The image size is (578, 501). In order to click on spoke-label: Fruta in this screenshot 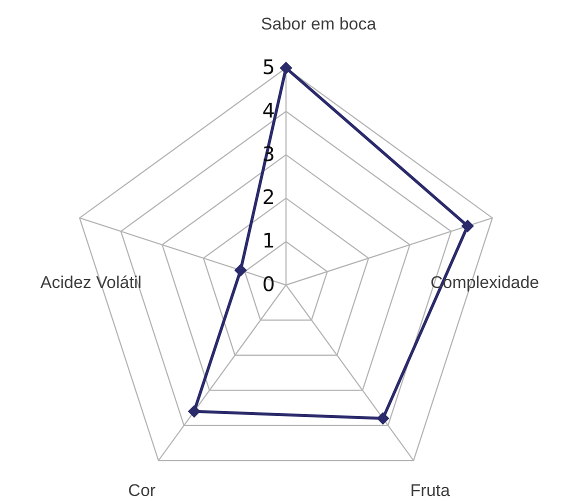, I will do `click(430, 490)`.